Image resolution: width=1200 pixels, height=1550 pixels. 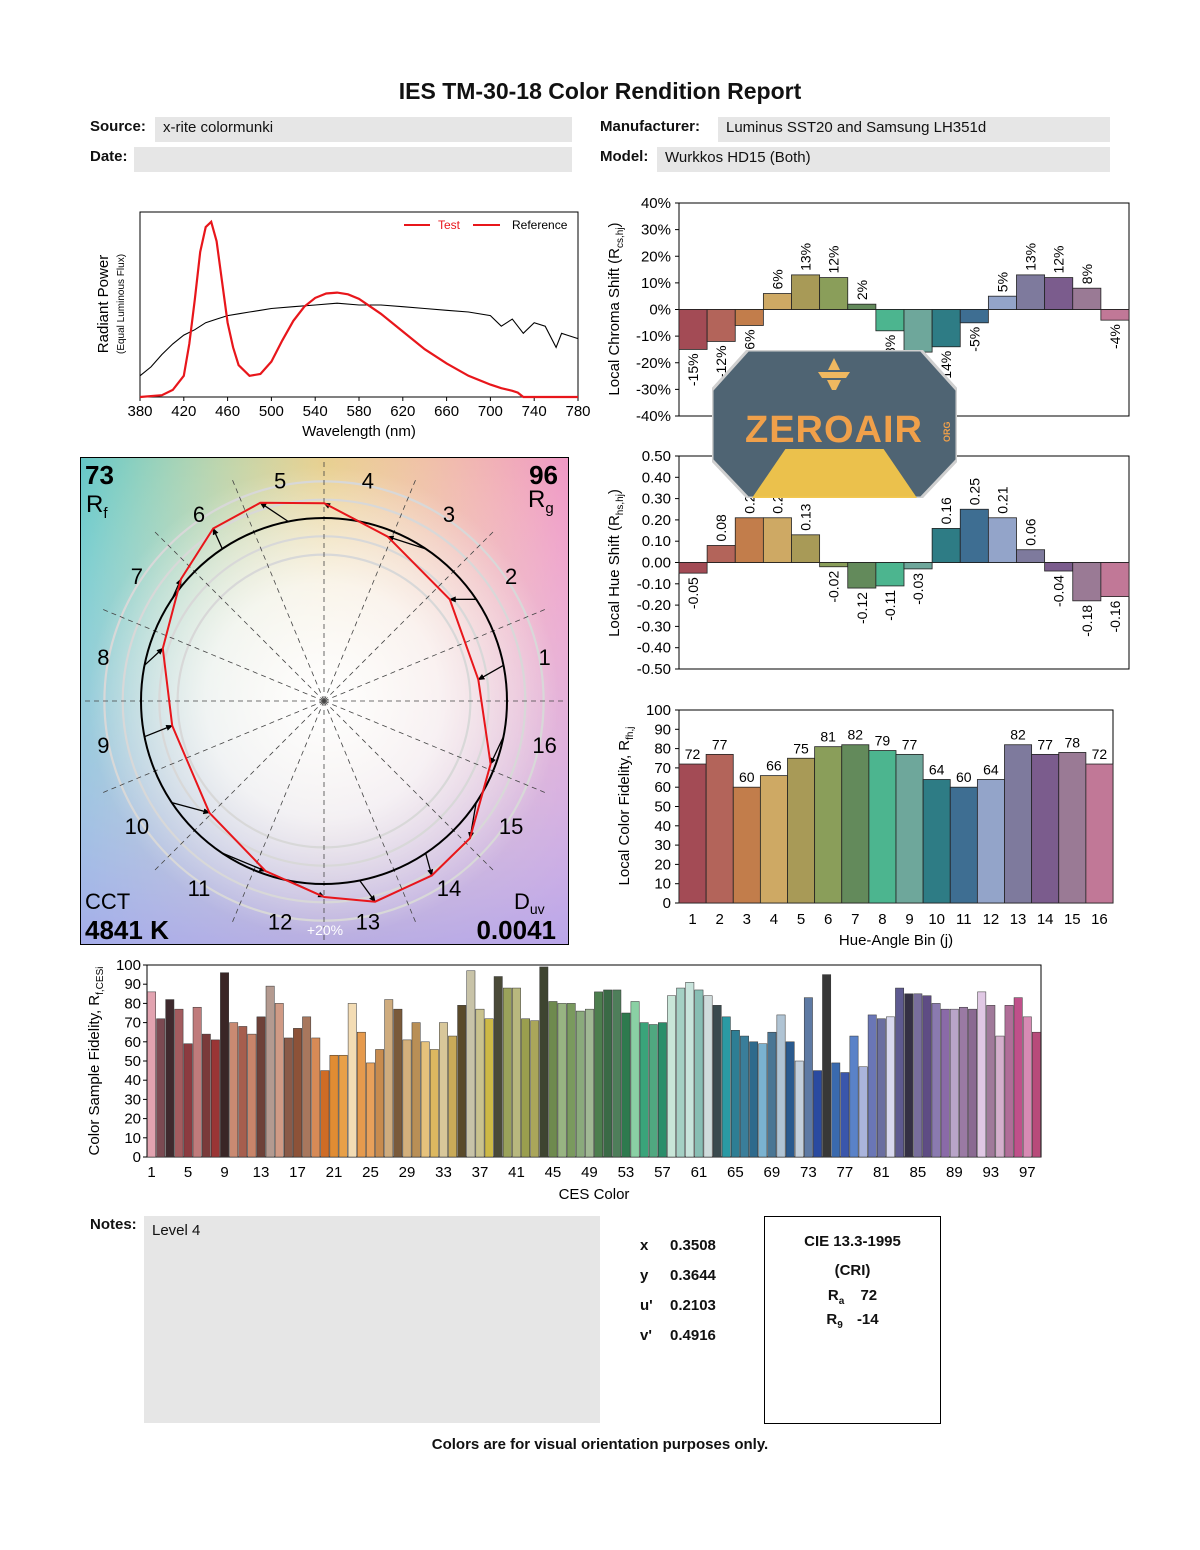 What do you see at coordinates (616, 308) in the screenshot?
I see `chroma-y-label: Local Chroma Shift (Rcs,hj)` at bounding box center [616, 308].